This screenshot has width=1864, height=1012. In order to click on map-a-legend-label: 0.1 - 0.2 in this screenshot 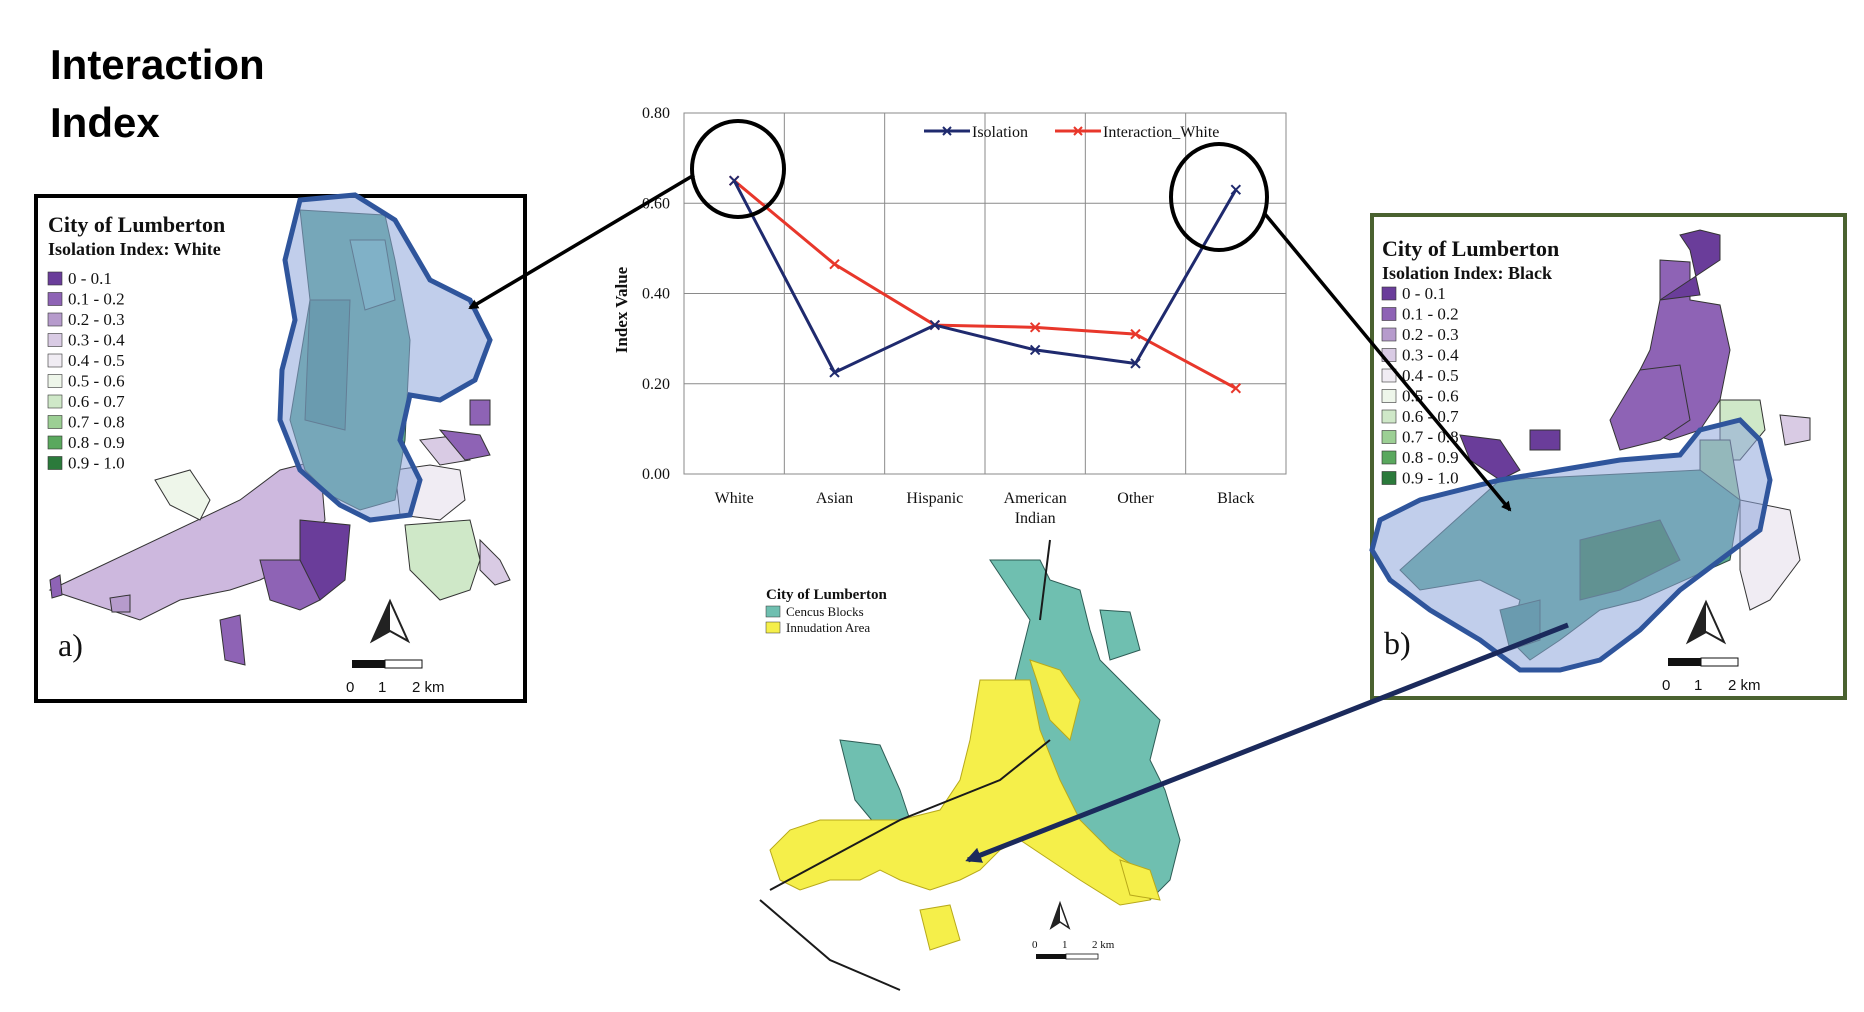, I will do `click(96, 299)`.